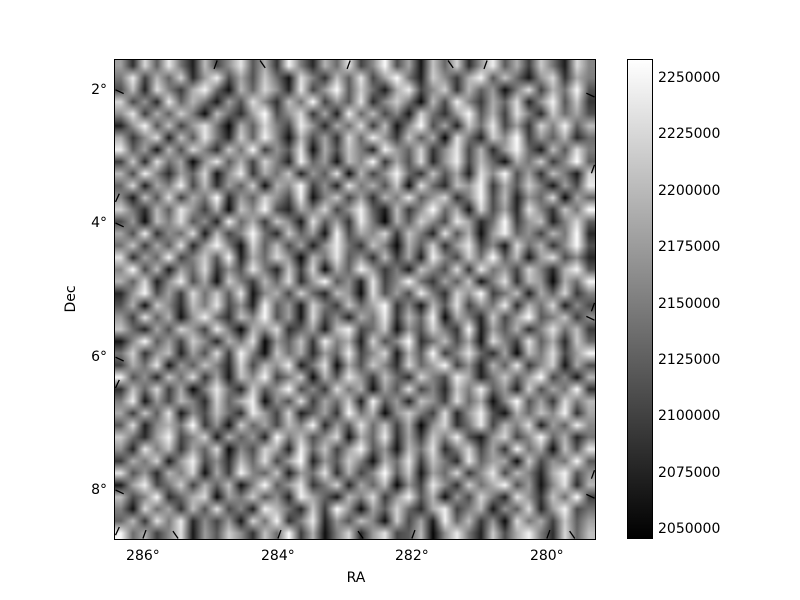 Image resolution: width=800 pixels, height=600 pixels. What do you see at coordinates (99, 223) in the screenshot?
I see `y-tick-label: 4°` at bounding box center [99, 223].